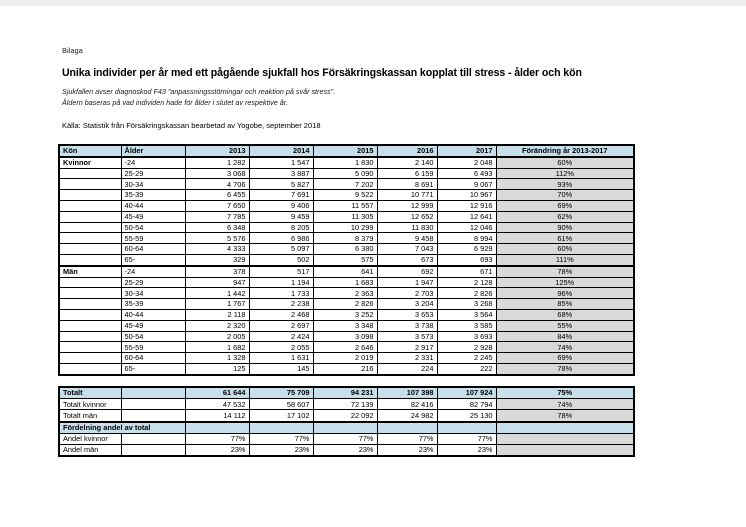 This screenshot has width=746, height=527. I want to click on year-value-cell: 11 305, so click(345, 216).